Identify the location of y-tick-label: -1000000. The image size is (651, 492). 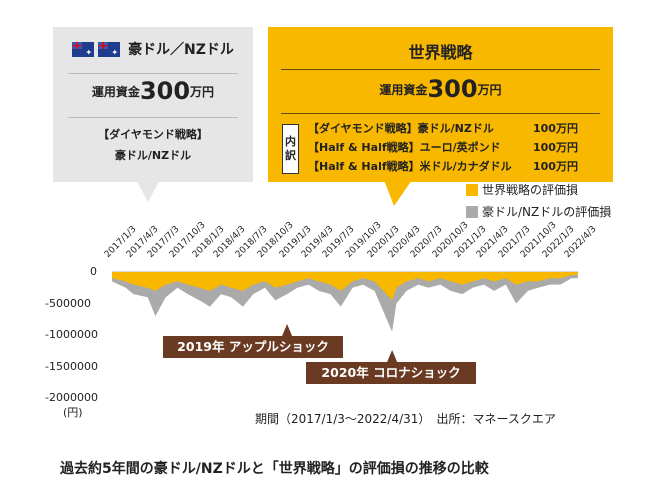
(71, 334).